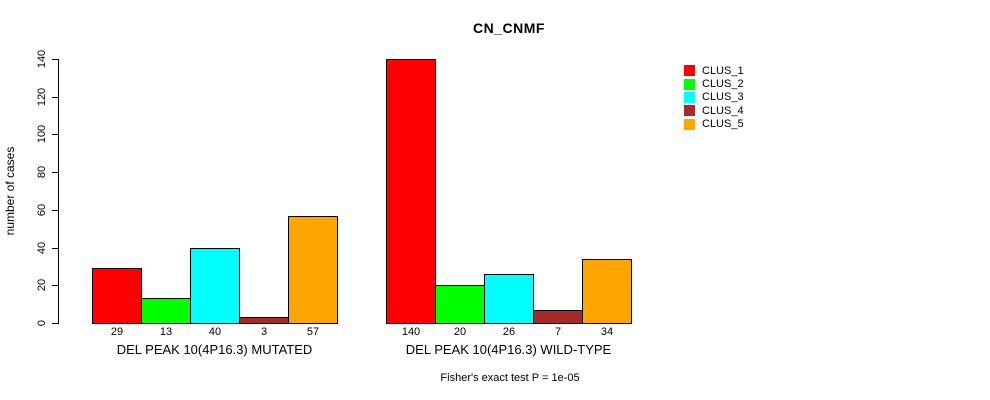 Image resolution: width=990 pixels, height=400 pixels. Describe the element at coordinates (58, 191) in the screenshot. I see `y-axis-line` at that location.